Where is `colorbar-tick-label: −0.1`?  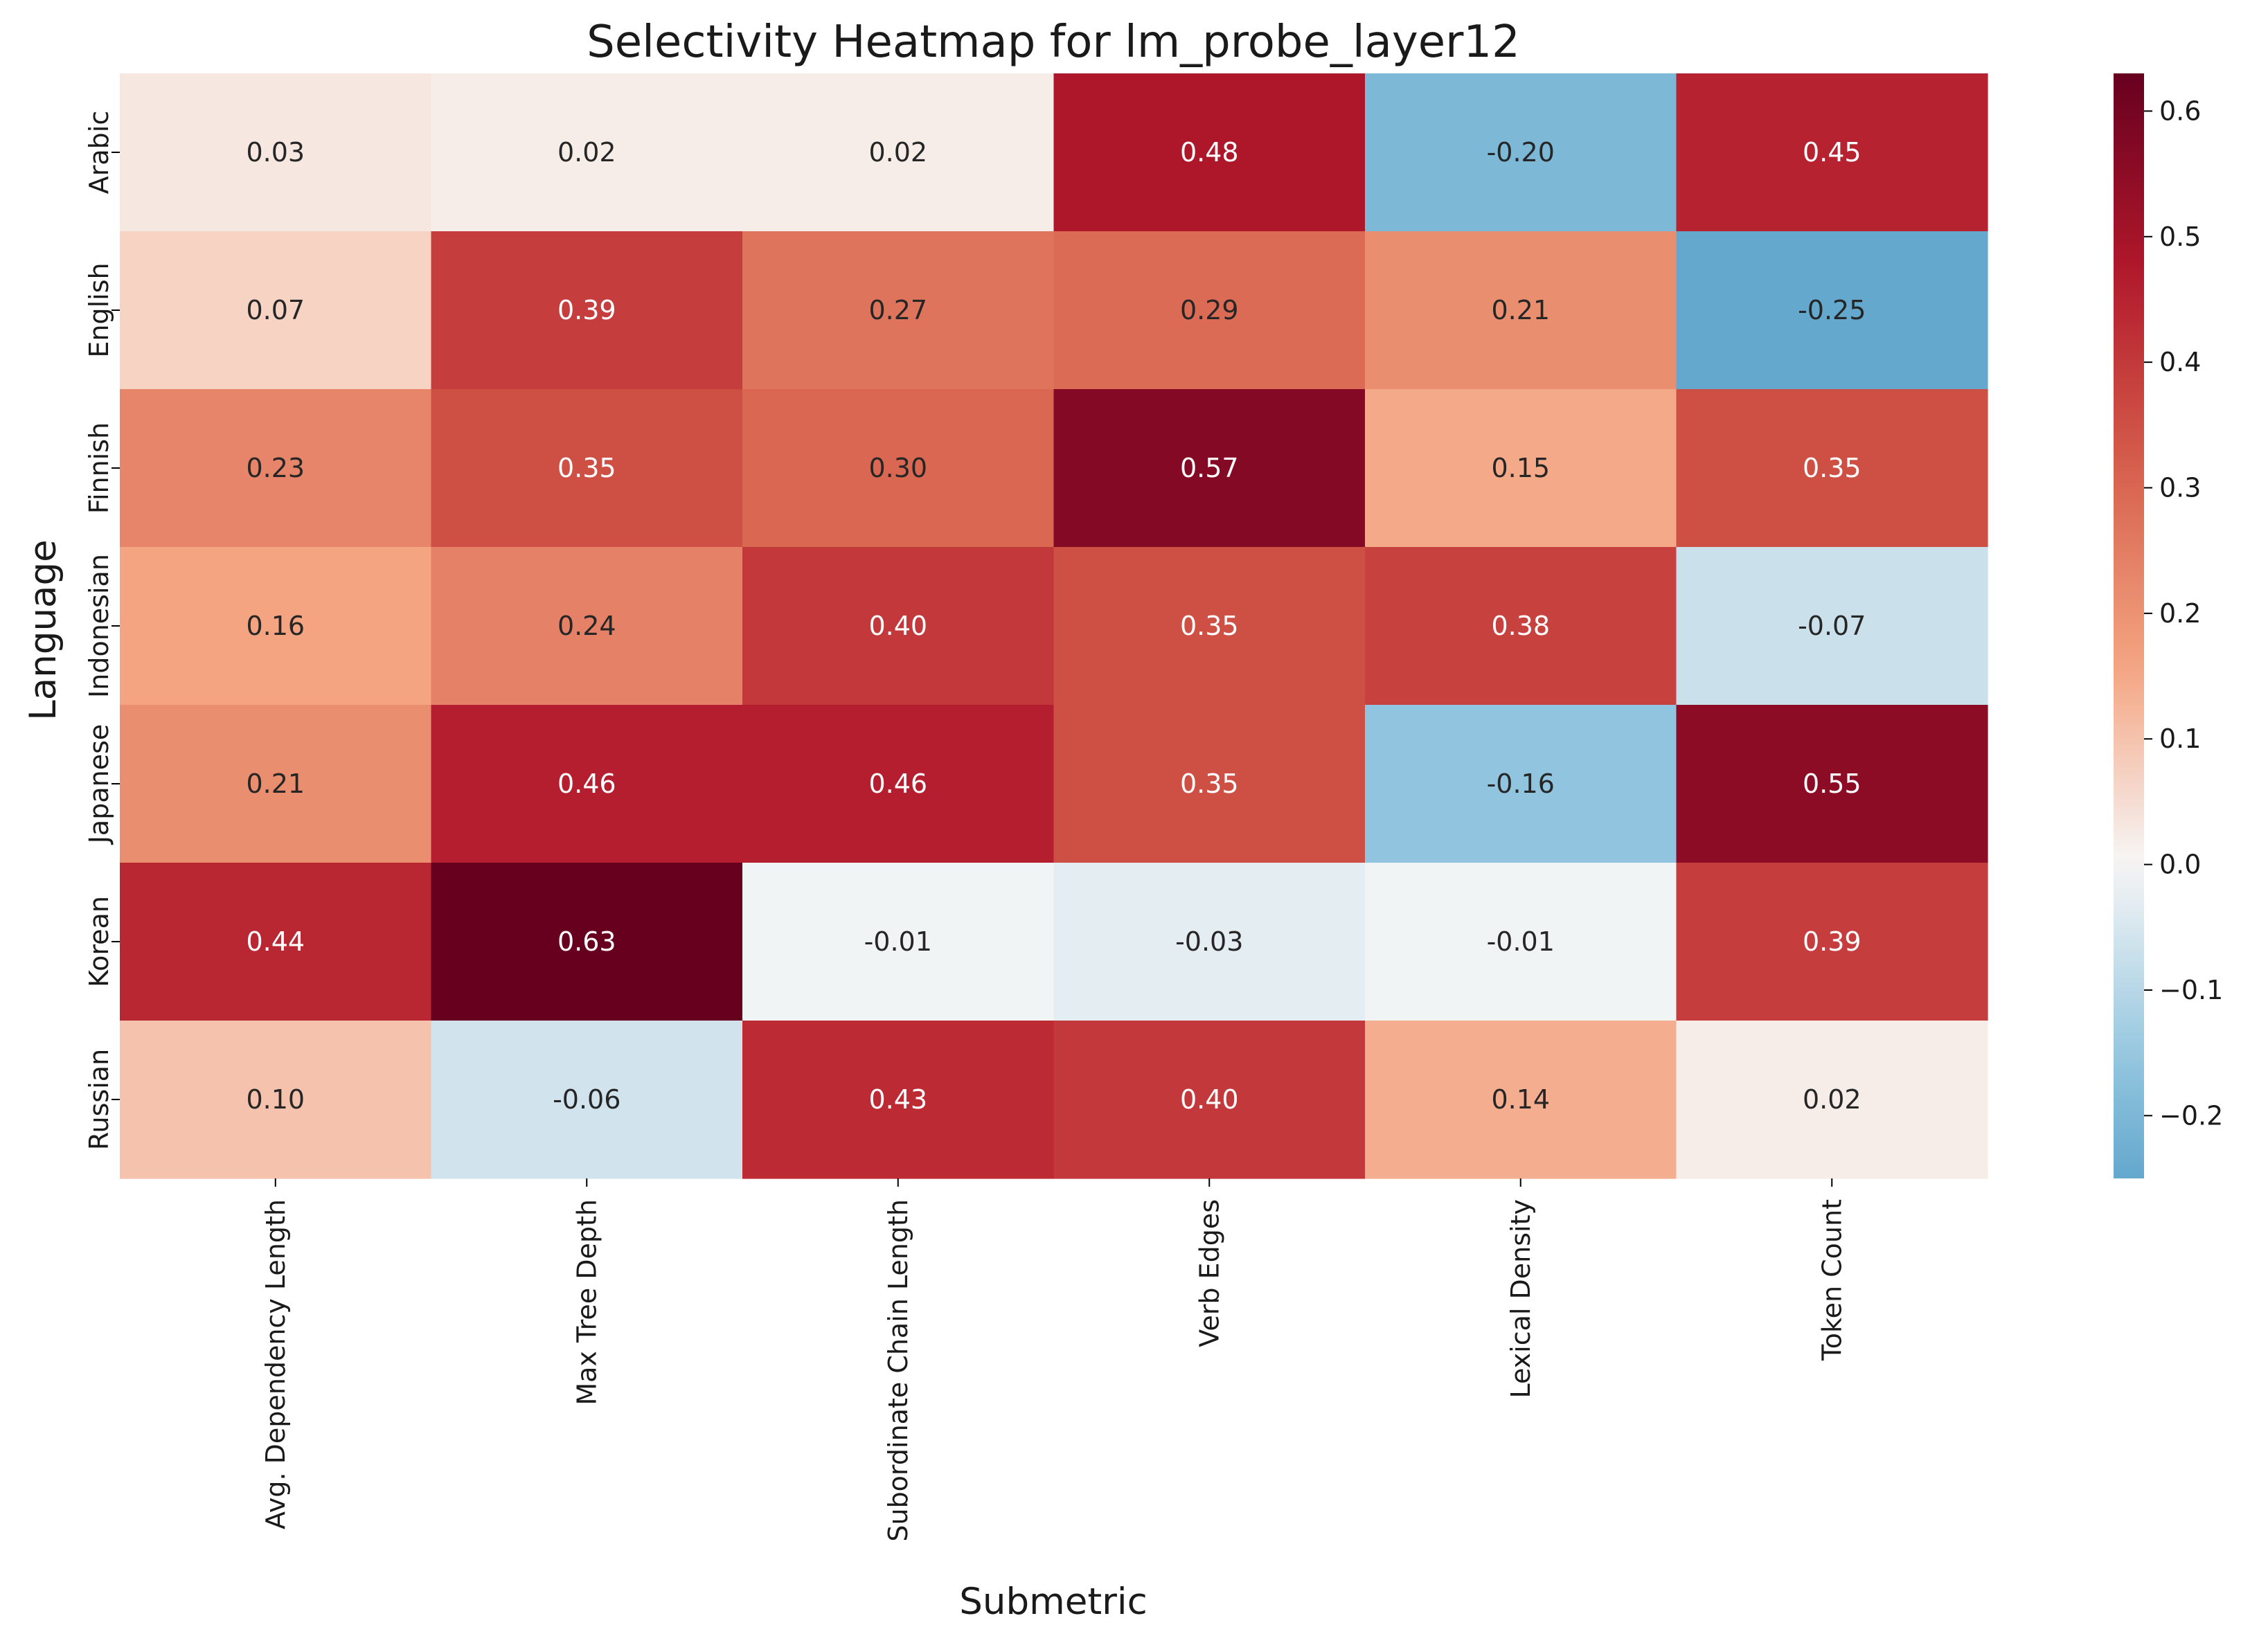
colorbar-tick-label: −0.1 is located at coordinates (2191, 990).